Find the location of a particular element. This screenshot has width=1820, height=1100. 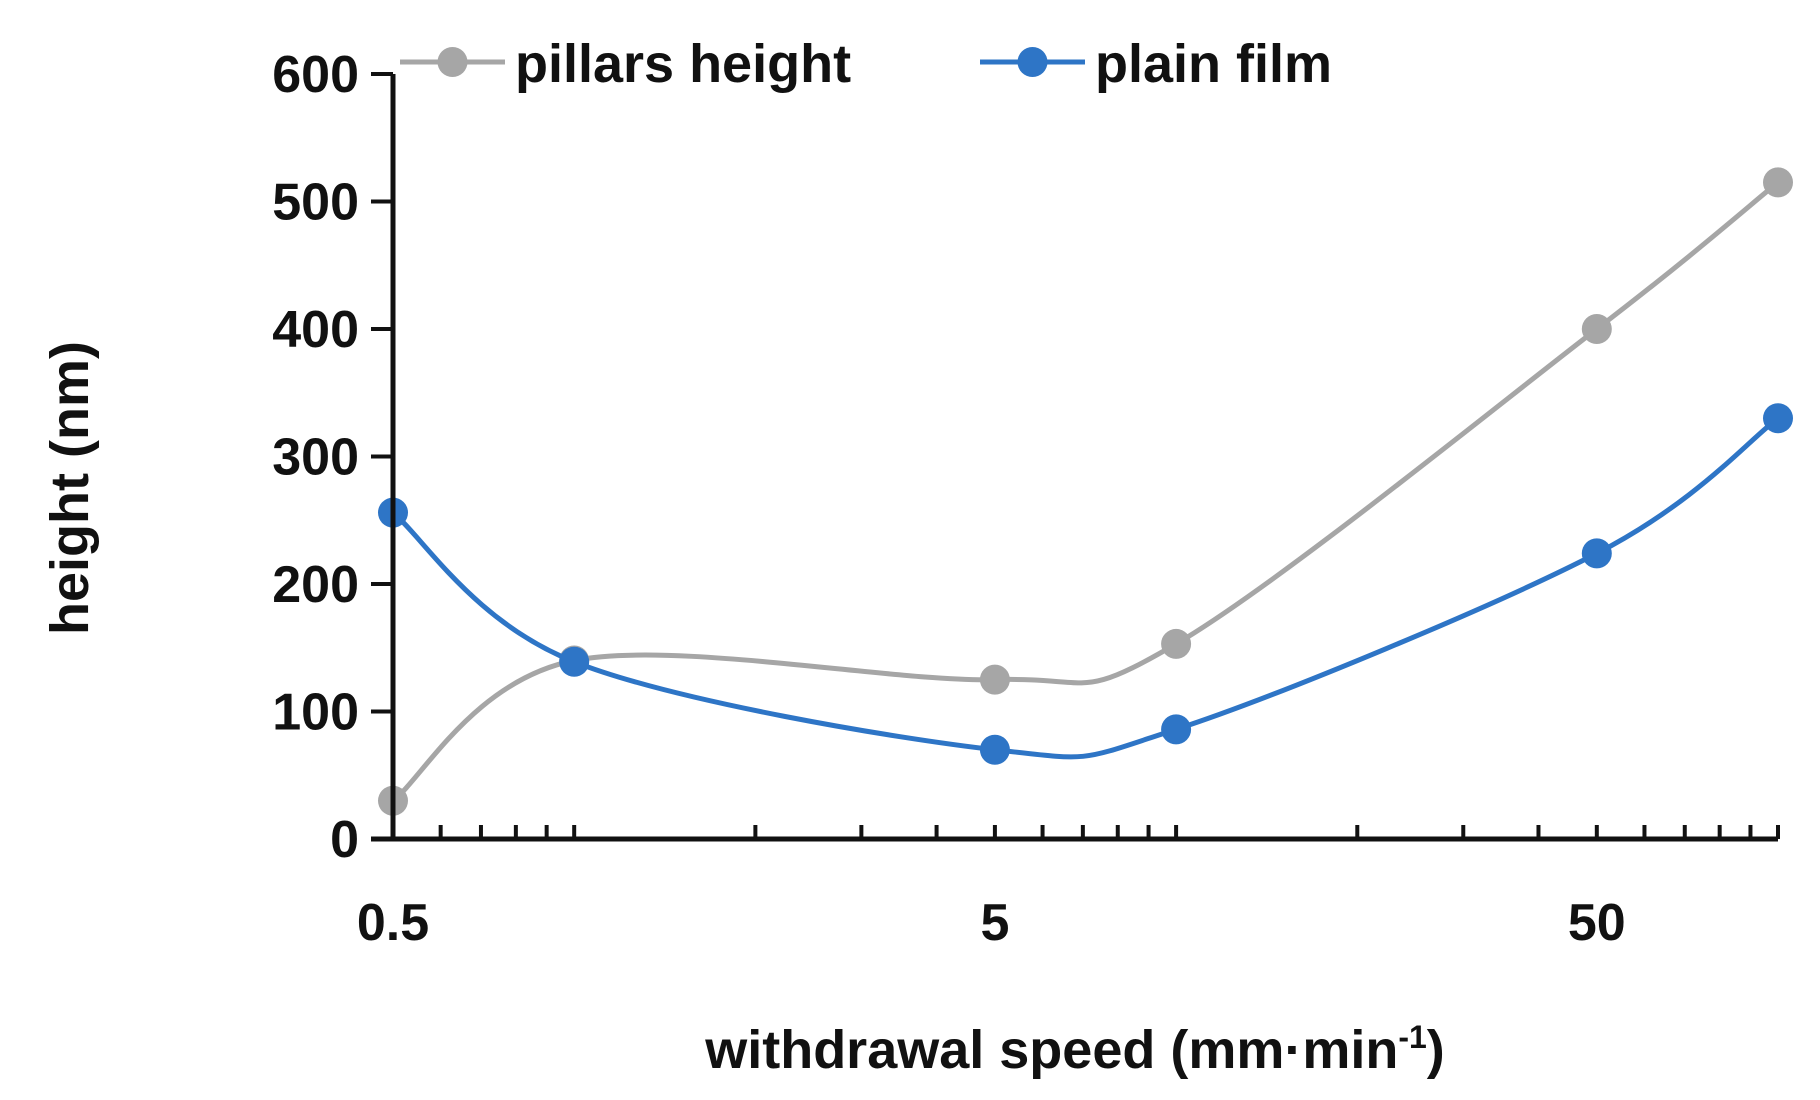

x-axis-title-main: withdrawal speed (mm·min is located at coordinates (1051, 1050).